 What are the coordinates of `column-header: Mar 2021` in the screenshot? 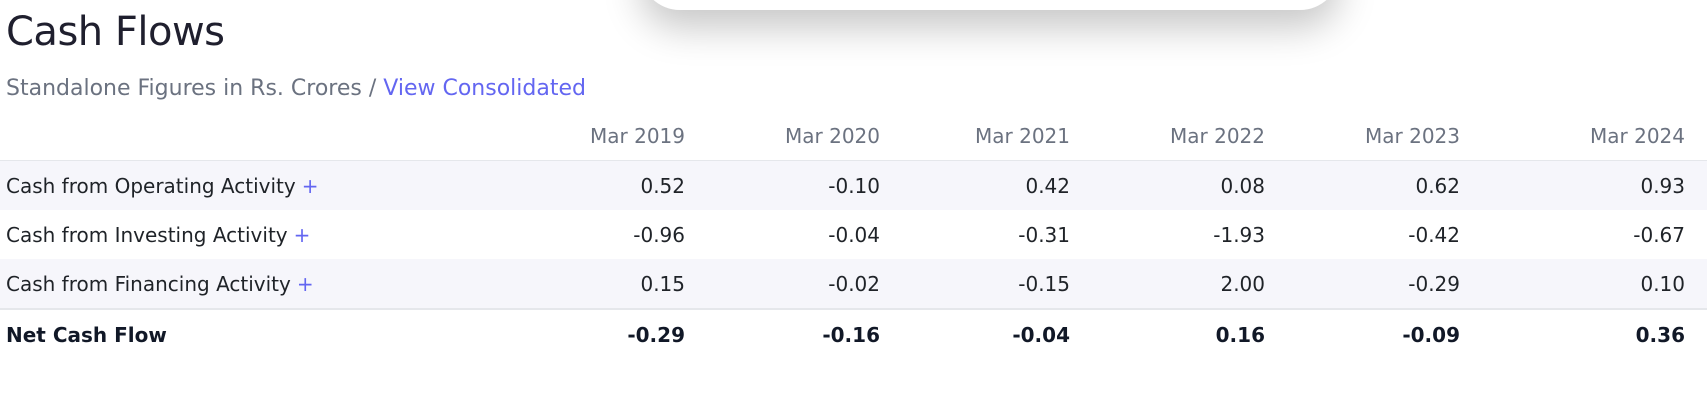 It's located at (995, 136).